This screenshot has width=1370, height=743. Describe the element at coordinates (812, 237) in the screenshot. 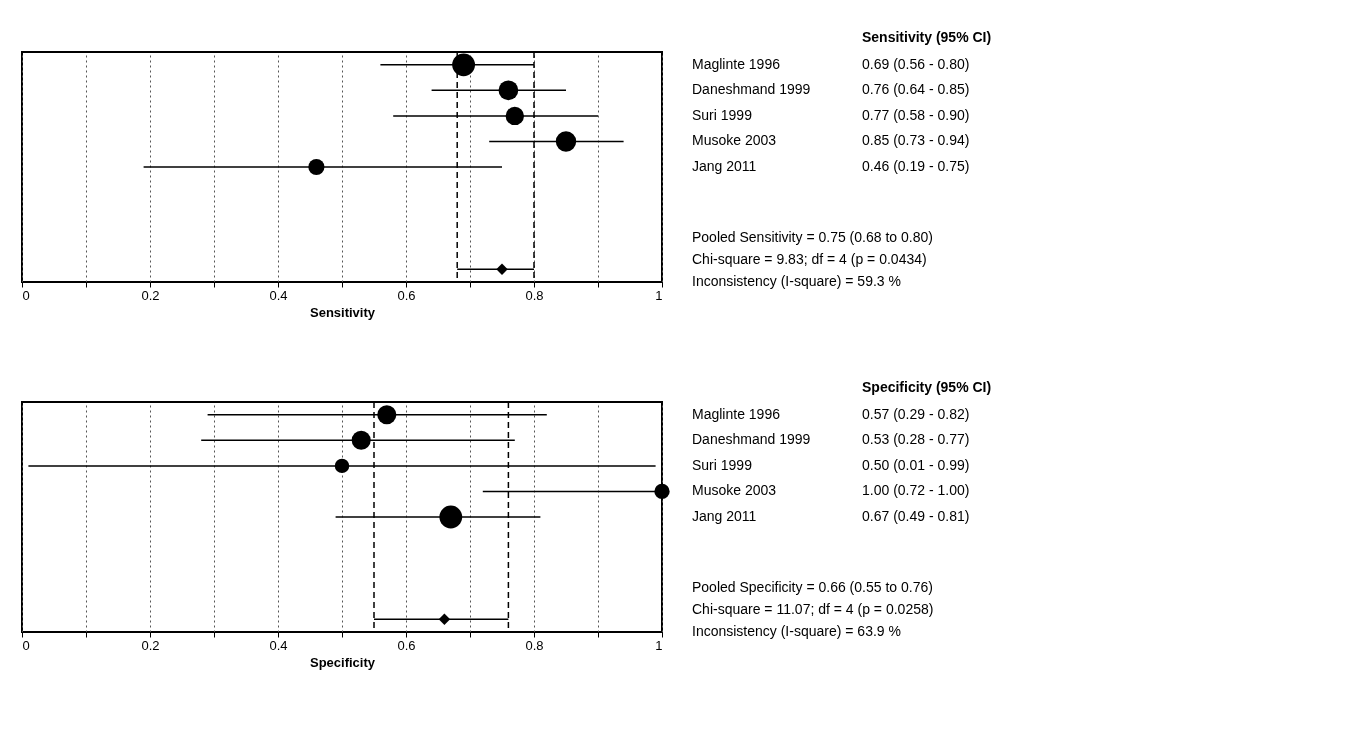

I see `text: Pooled Sensitivity = 0.75 (0.68 to 0.80)` at that location.